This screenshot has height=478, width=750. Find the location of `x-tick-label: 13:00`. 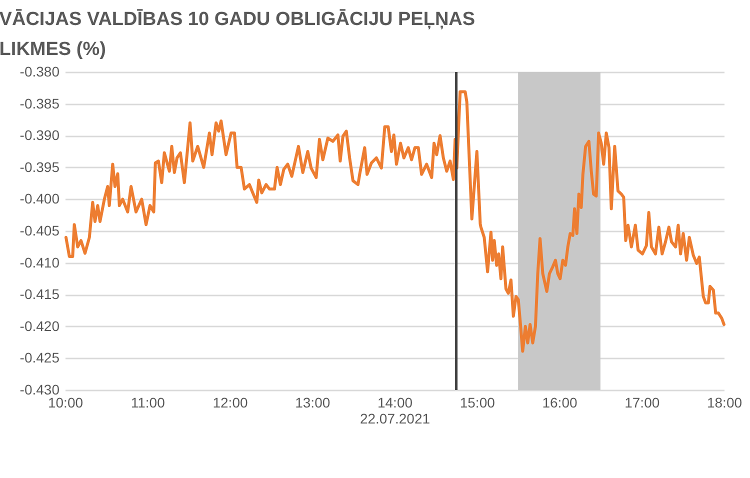

x-tick-label: 13:00 is located at coordinates (312, 402).